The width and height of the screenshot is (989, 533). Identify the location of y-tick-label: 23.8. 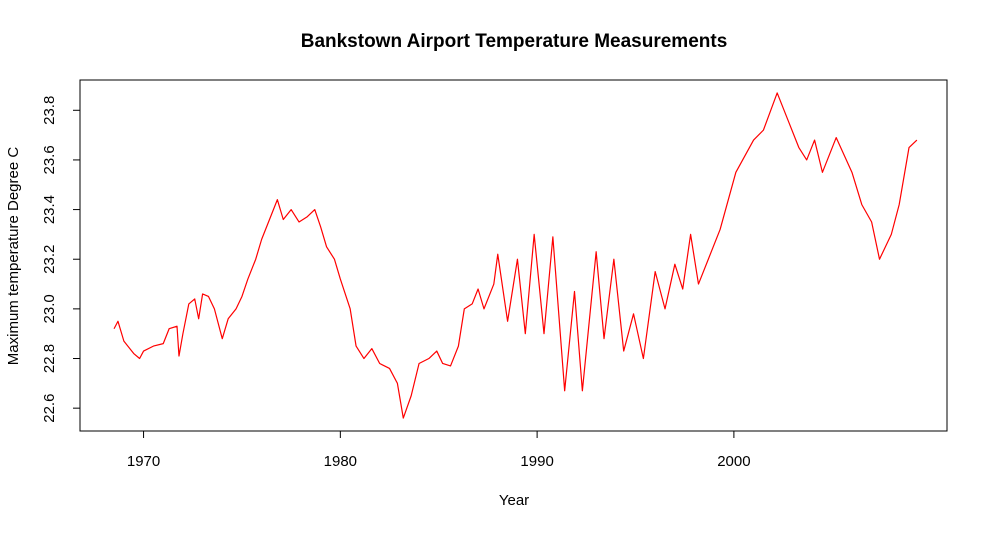
(49, 110).